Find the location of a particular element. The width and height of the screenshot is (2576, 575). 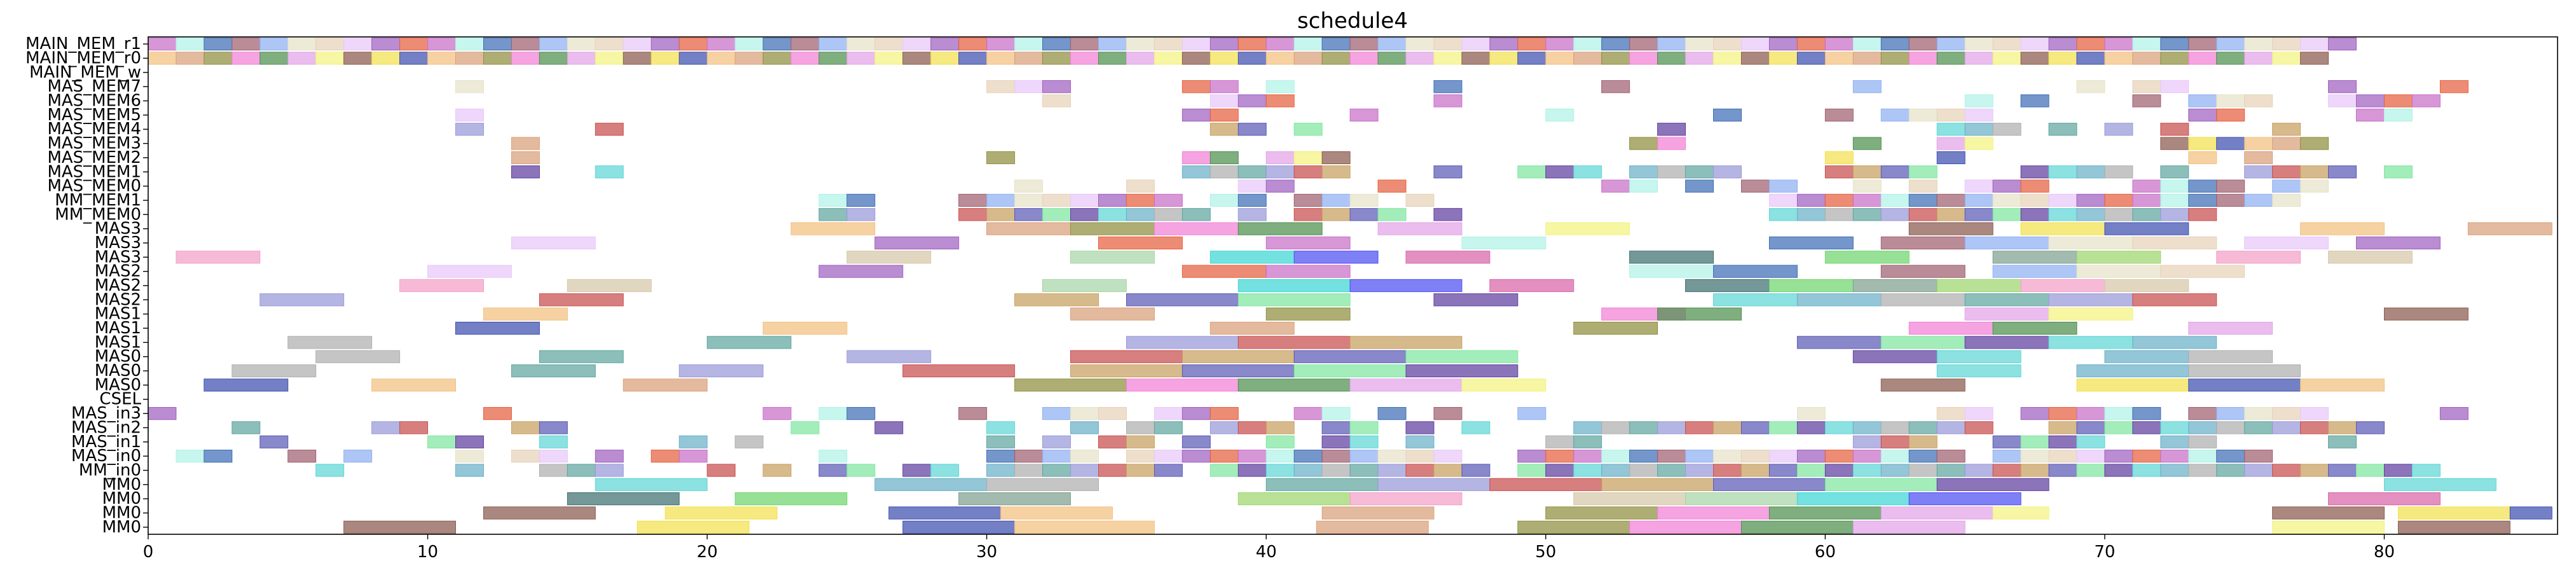

y-tick-label: MM0 is located at coordinates (121, 484).